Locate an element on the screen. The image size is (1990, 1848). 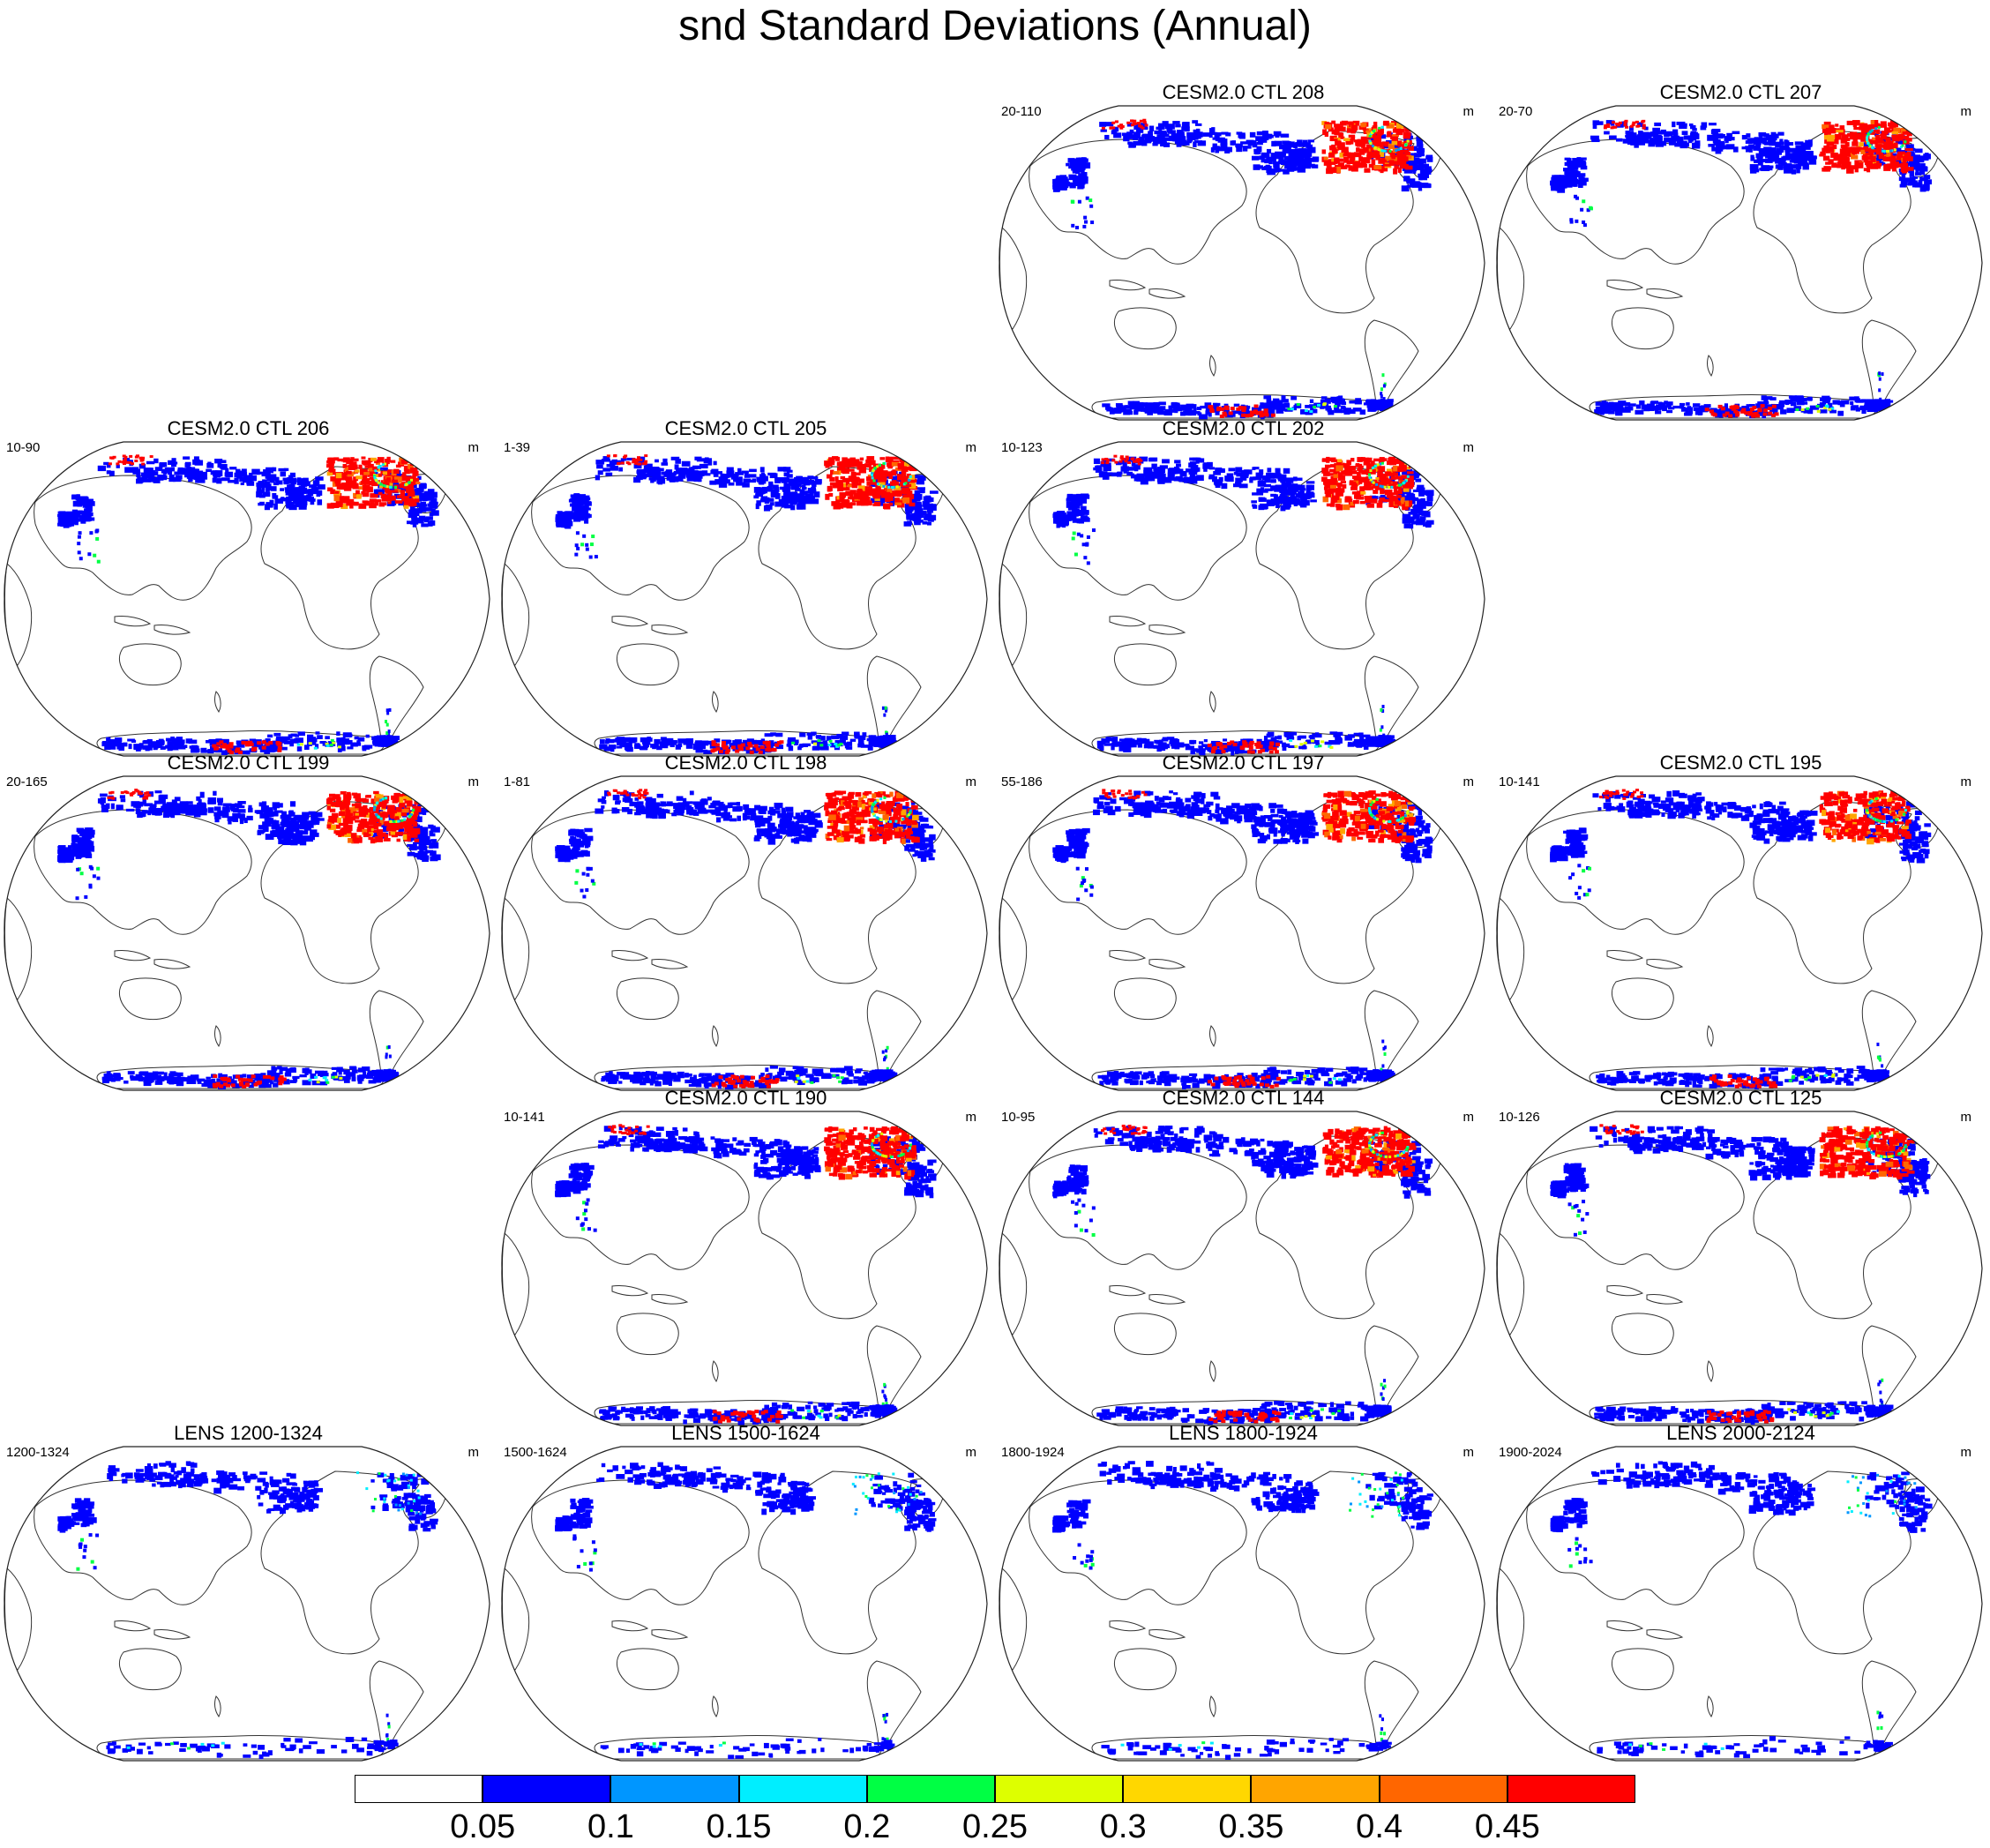
panel-title: LENS 1200-1324 is located at coordinates (249, 1433).